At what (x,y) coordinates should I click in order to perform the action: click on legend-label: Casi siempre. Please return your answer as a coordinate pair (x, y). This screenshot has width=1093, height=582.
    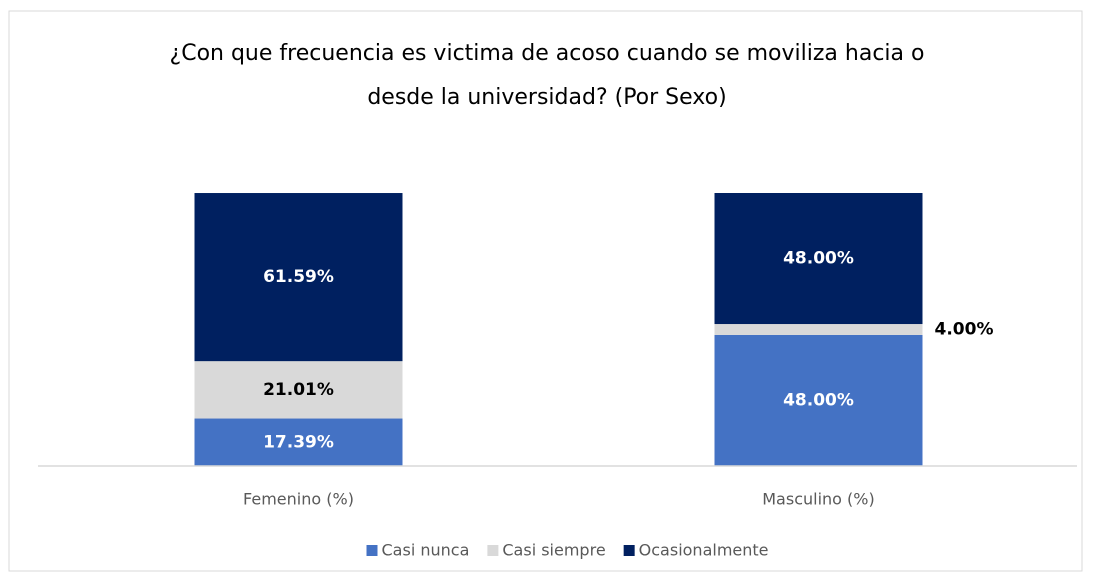
    Looking at the image, I should click on (553, 550).